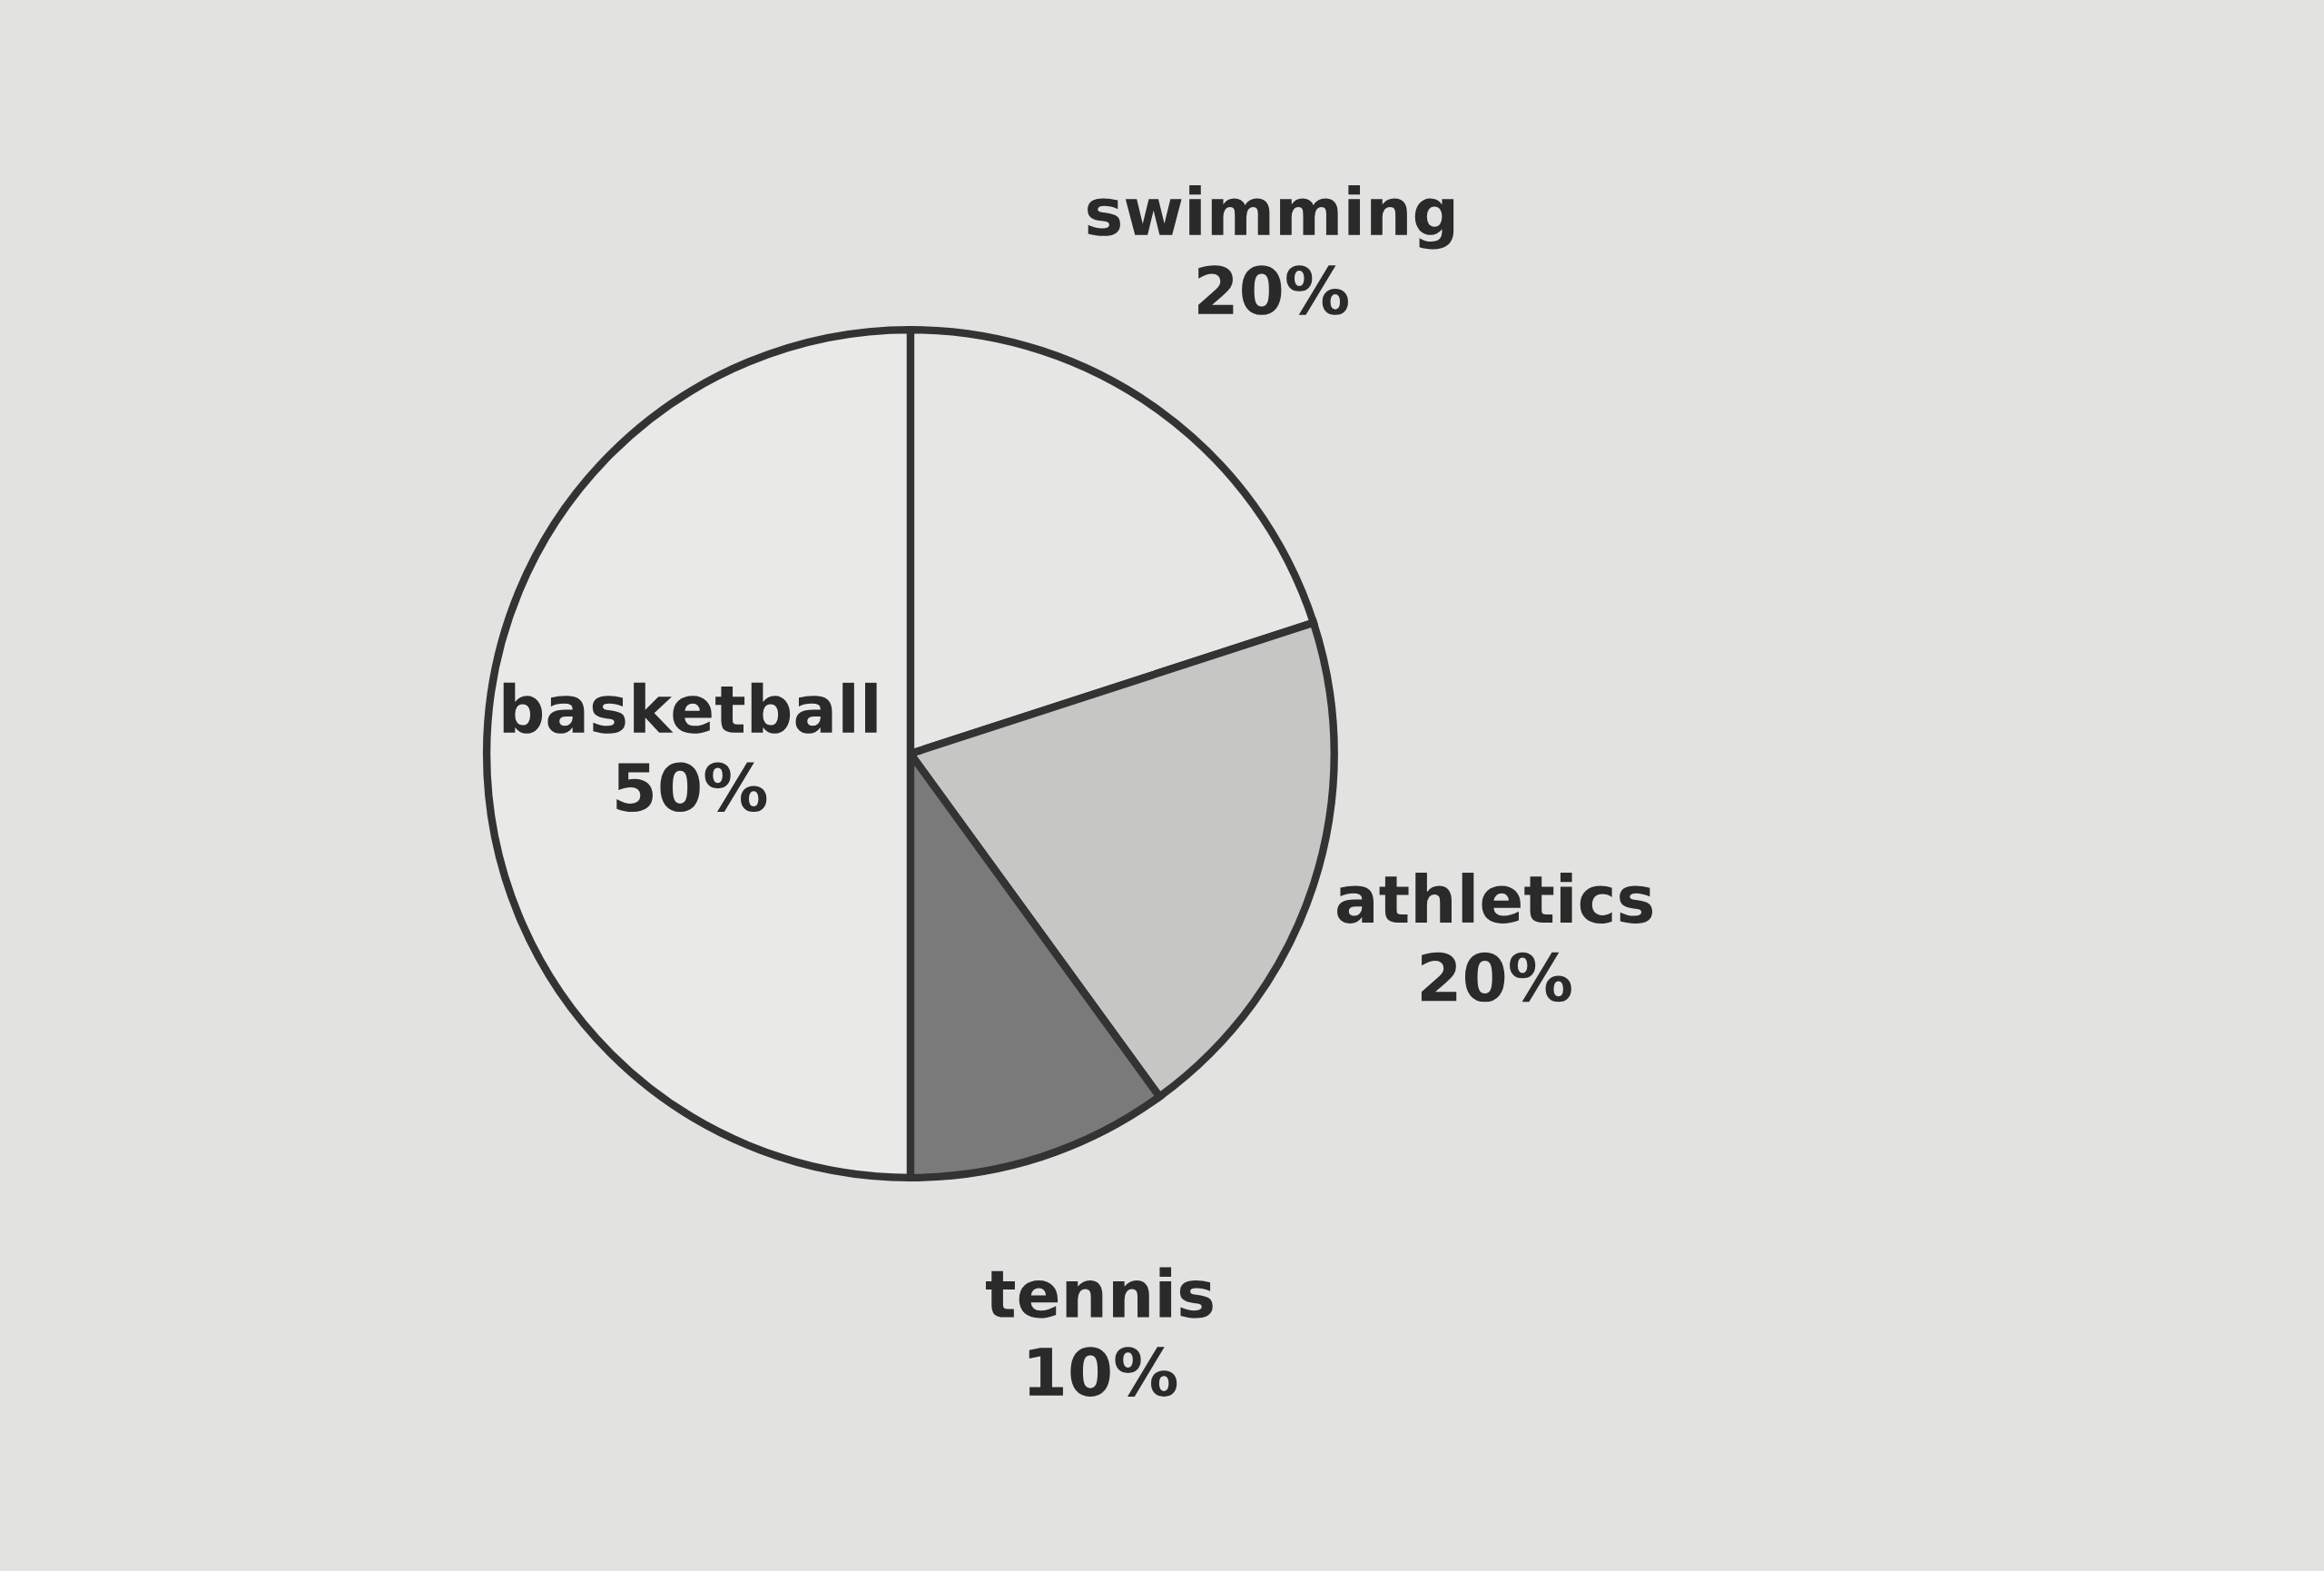  Describe the element at coordinates (690, 708) in the screenshot. I see `slice-label: basketball` at that location.